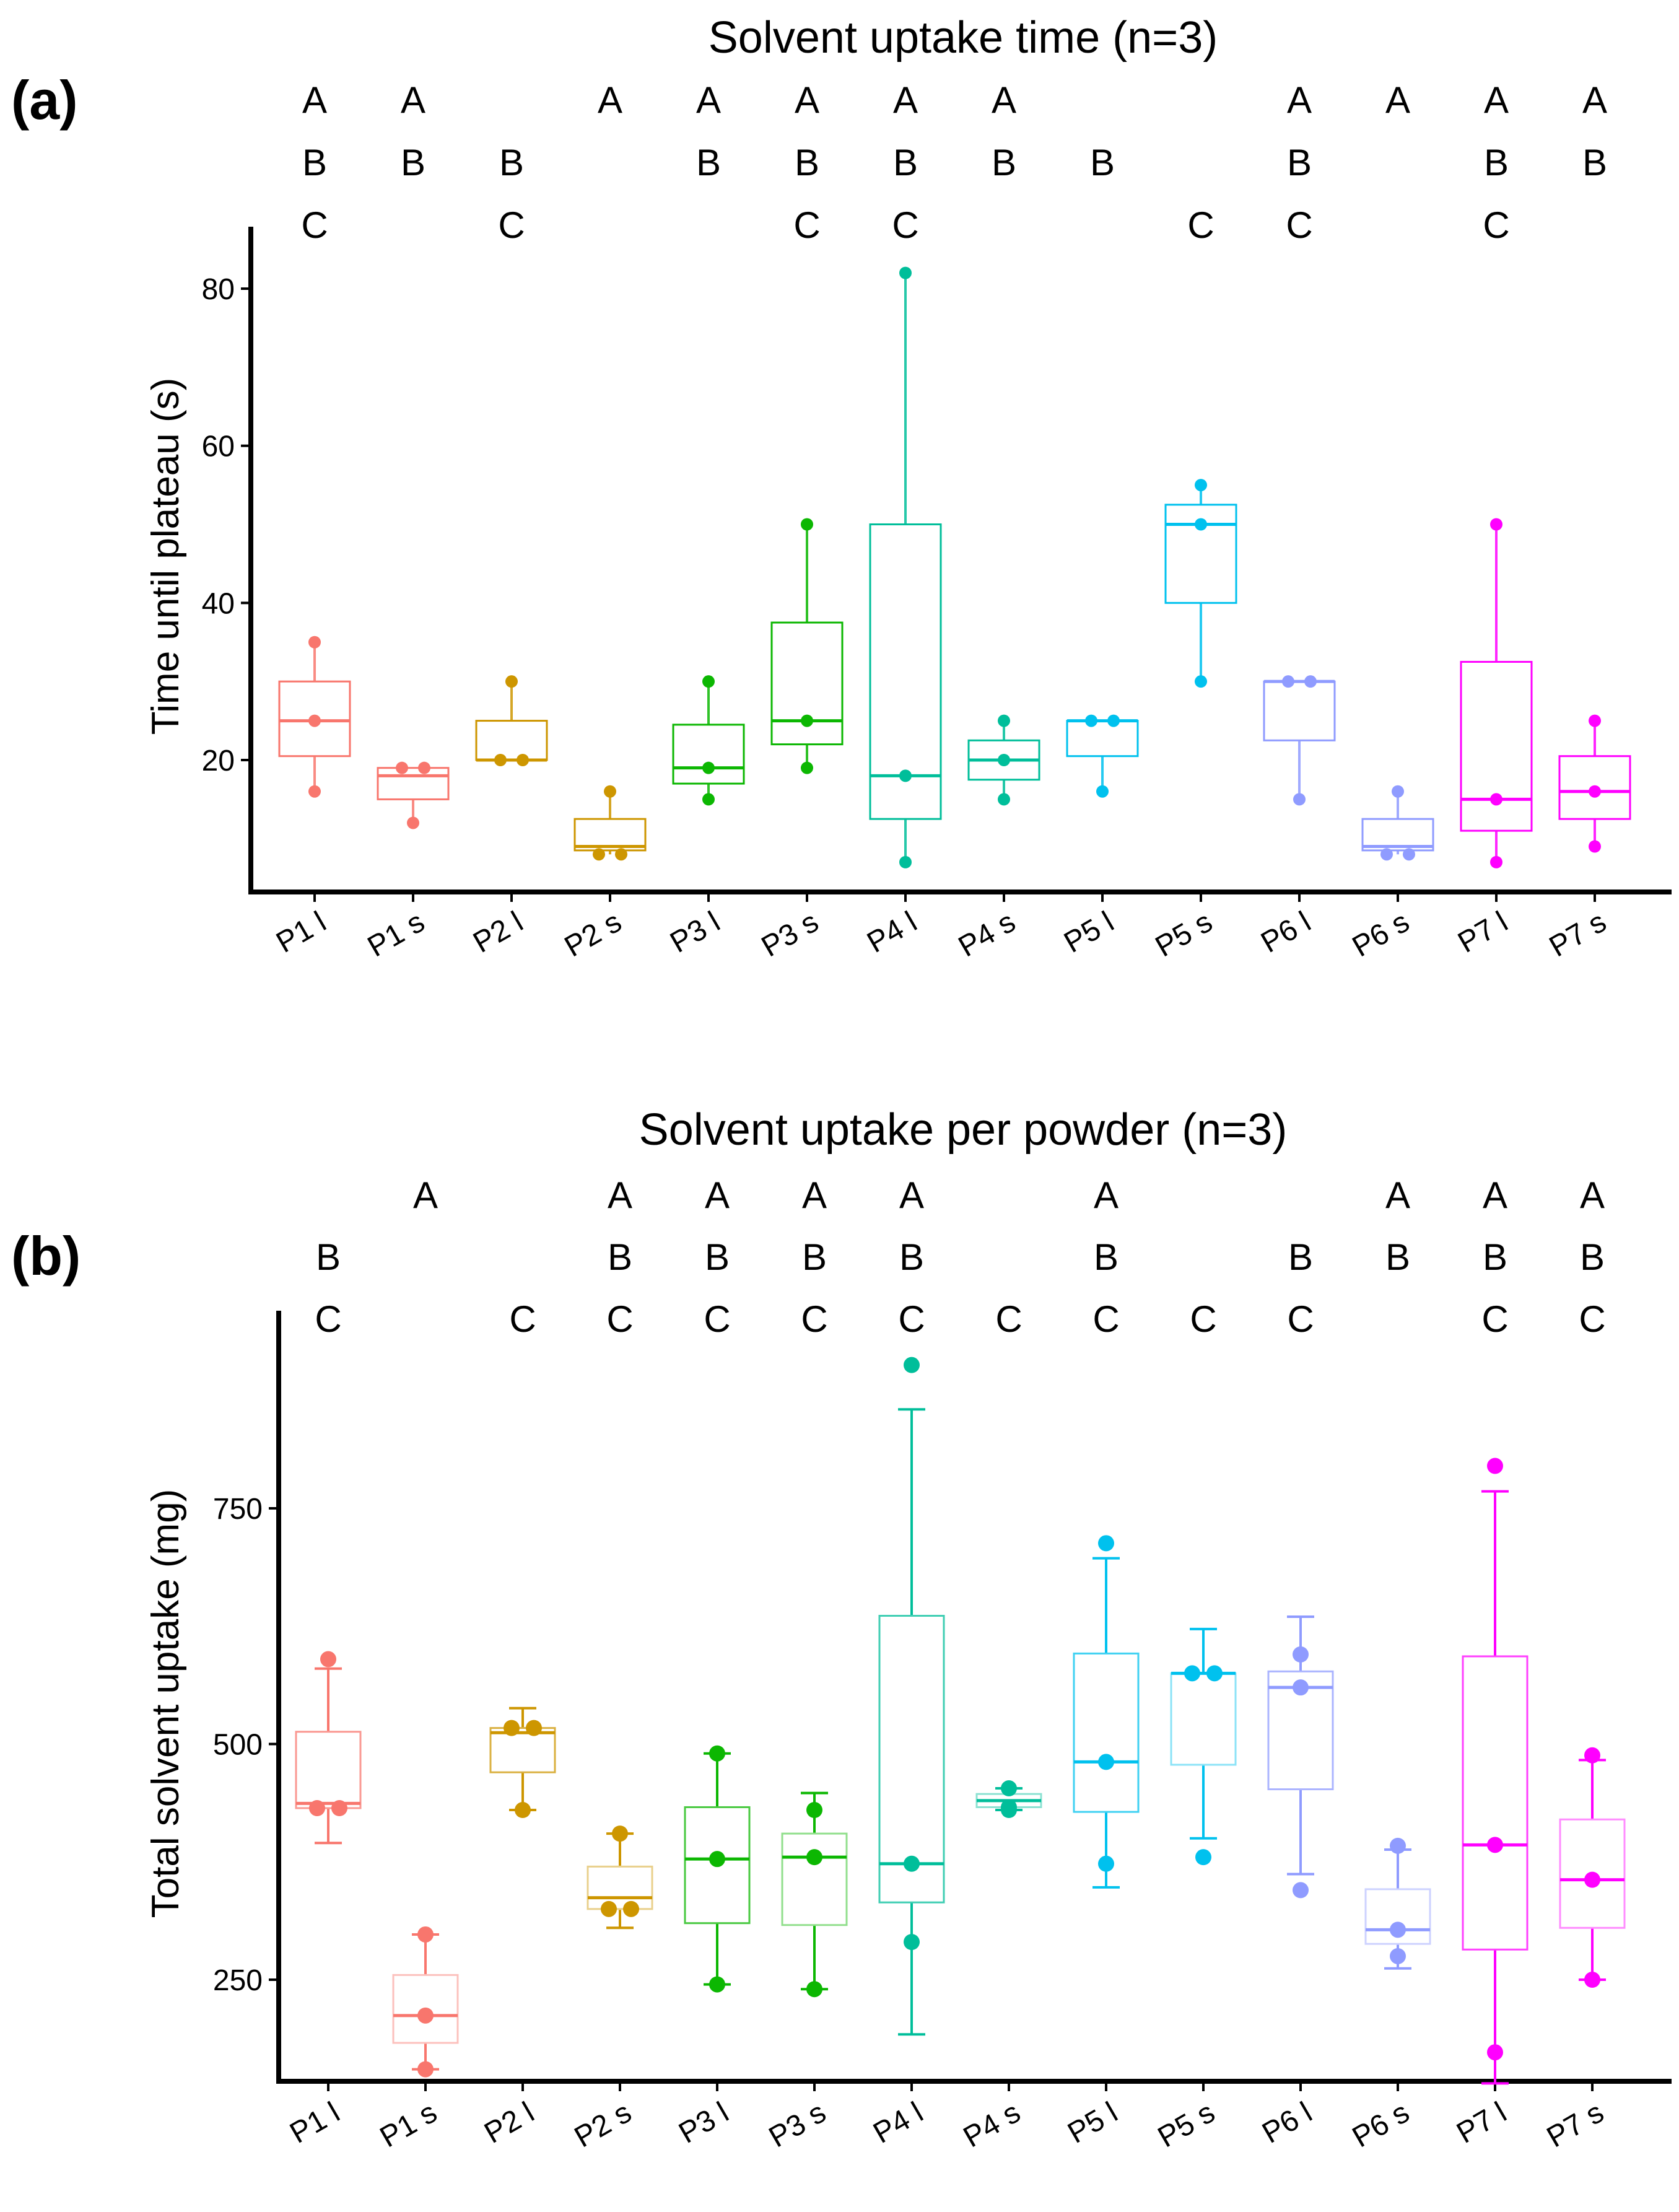  What do you see at coordinates (1286, 933) in the screenshot?
I see `panel-a-x-tick-label: P6 l` at bounding box center [1286, 933].